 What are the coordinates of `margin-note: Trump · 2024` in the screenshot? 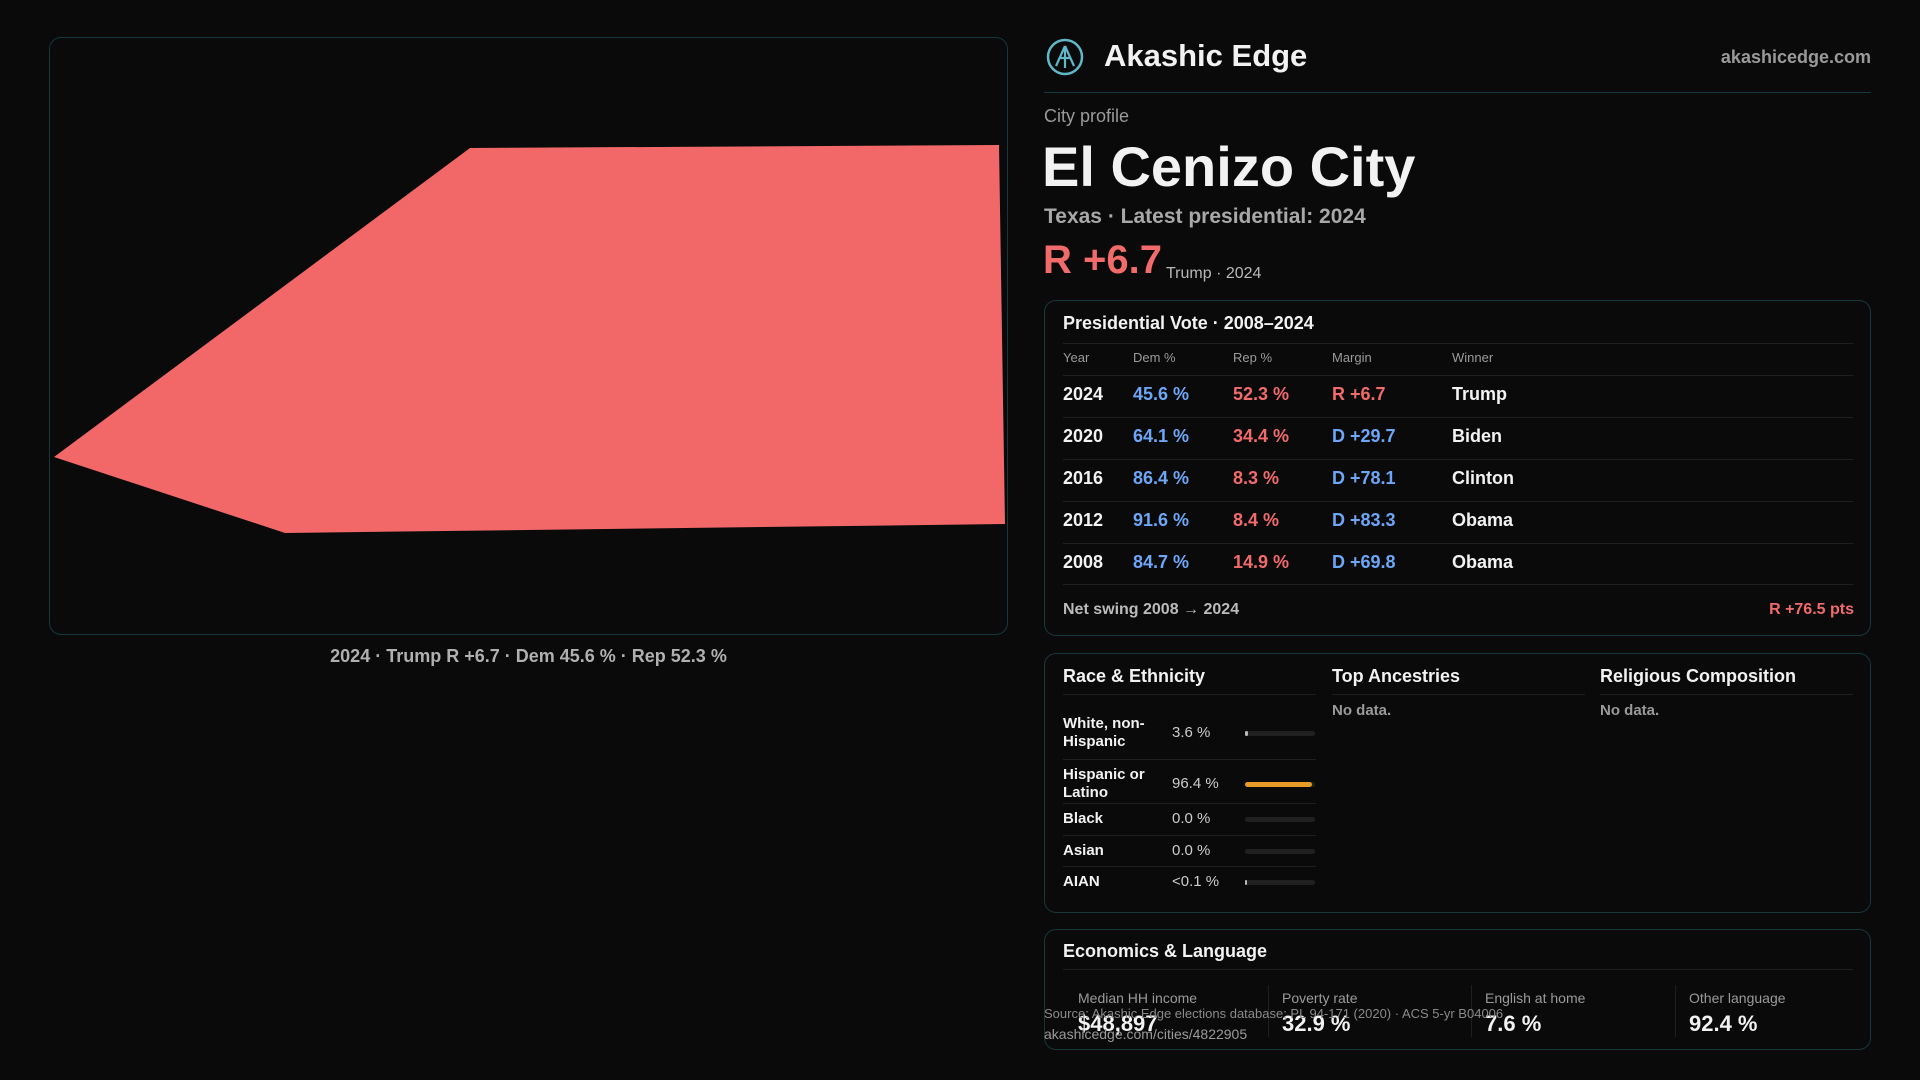 It's located at (1214, 273).